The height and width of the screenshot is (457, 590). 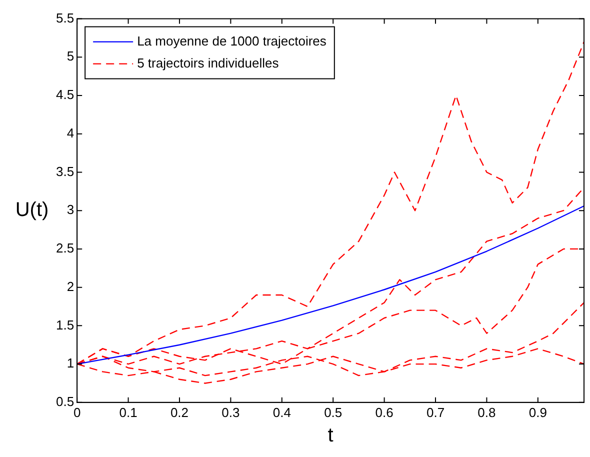 What do you see at coordinates (65, 18) in the screenshot?
I see `y-tick-label: 5.5` at bounding box center [65, 18].